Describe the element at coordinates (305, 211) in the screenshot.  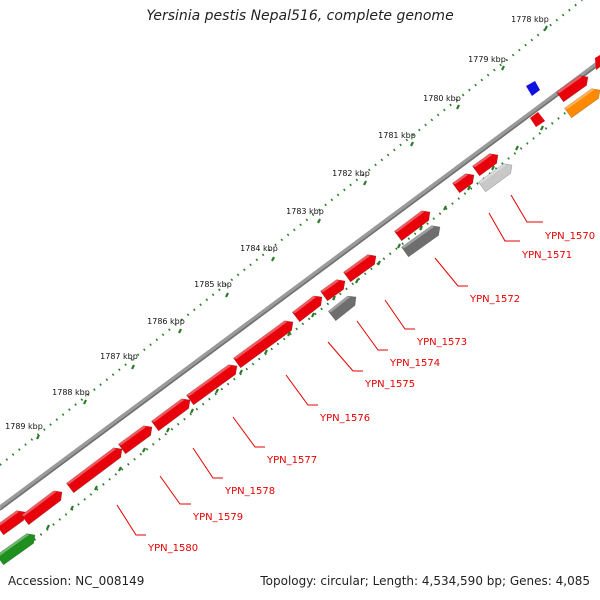
I see `kbp-label: 1783 kbp` at that location.